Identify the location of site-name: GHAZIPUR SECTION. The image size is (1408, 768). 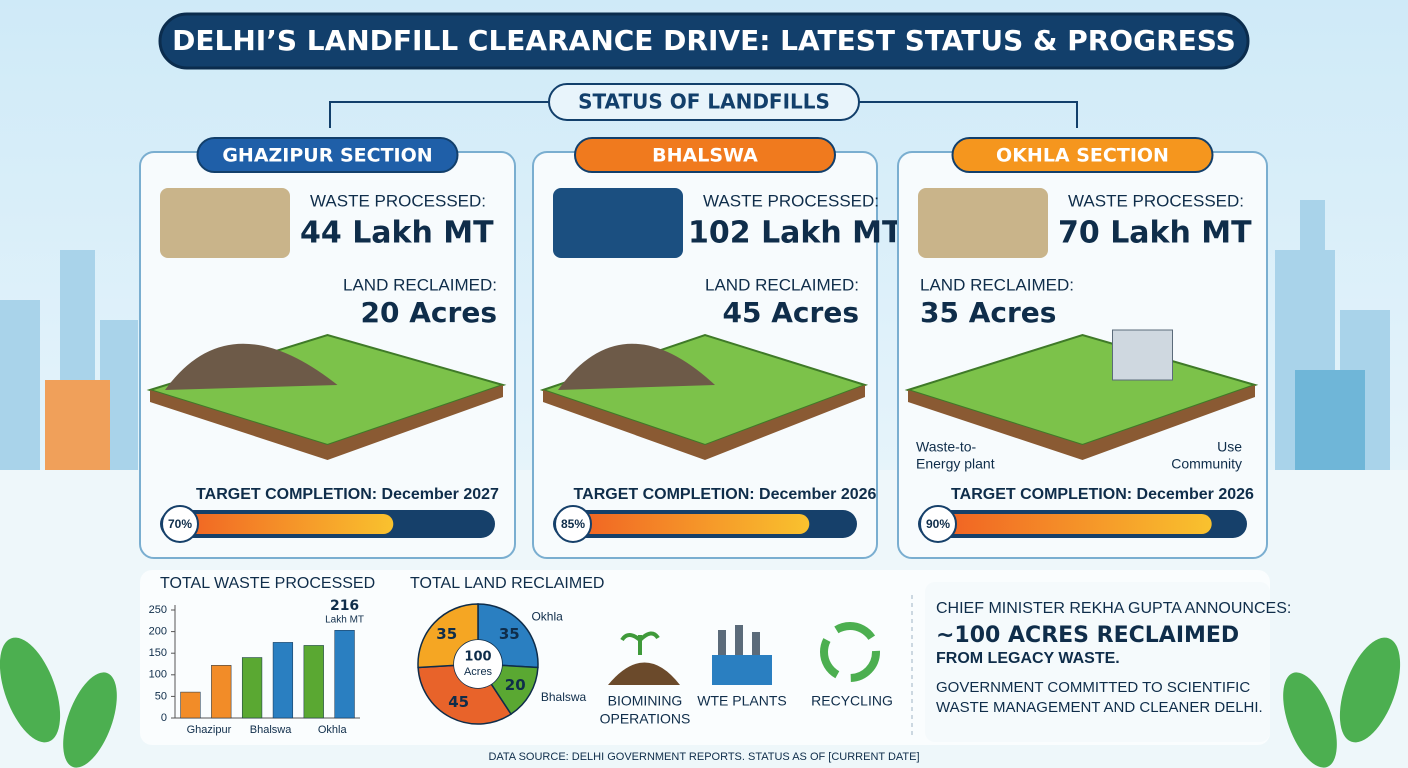
(327, 156).